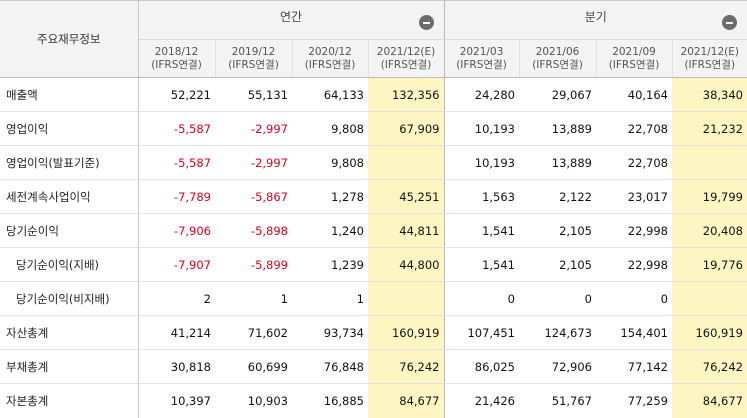 This screenshot has height=418, width=747. I want to click on value-cell: 40,164, so click(634, 95).